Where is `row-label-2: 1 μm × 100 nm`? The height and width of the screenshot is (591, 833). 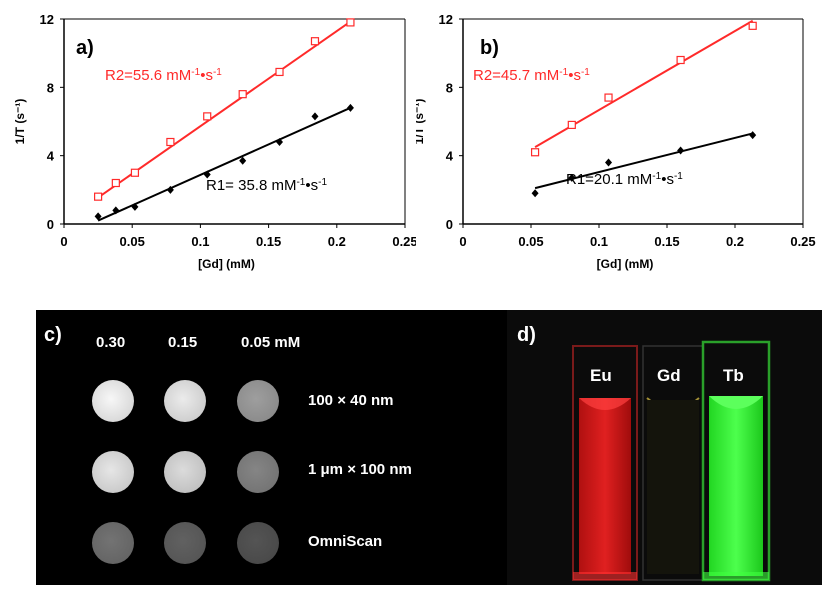
row-label-2: 1 μm × 100 nm is located at coordinates (360, 469).